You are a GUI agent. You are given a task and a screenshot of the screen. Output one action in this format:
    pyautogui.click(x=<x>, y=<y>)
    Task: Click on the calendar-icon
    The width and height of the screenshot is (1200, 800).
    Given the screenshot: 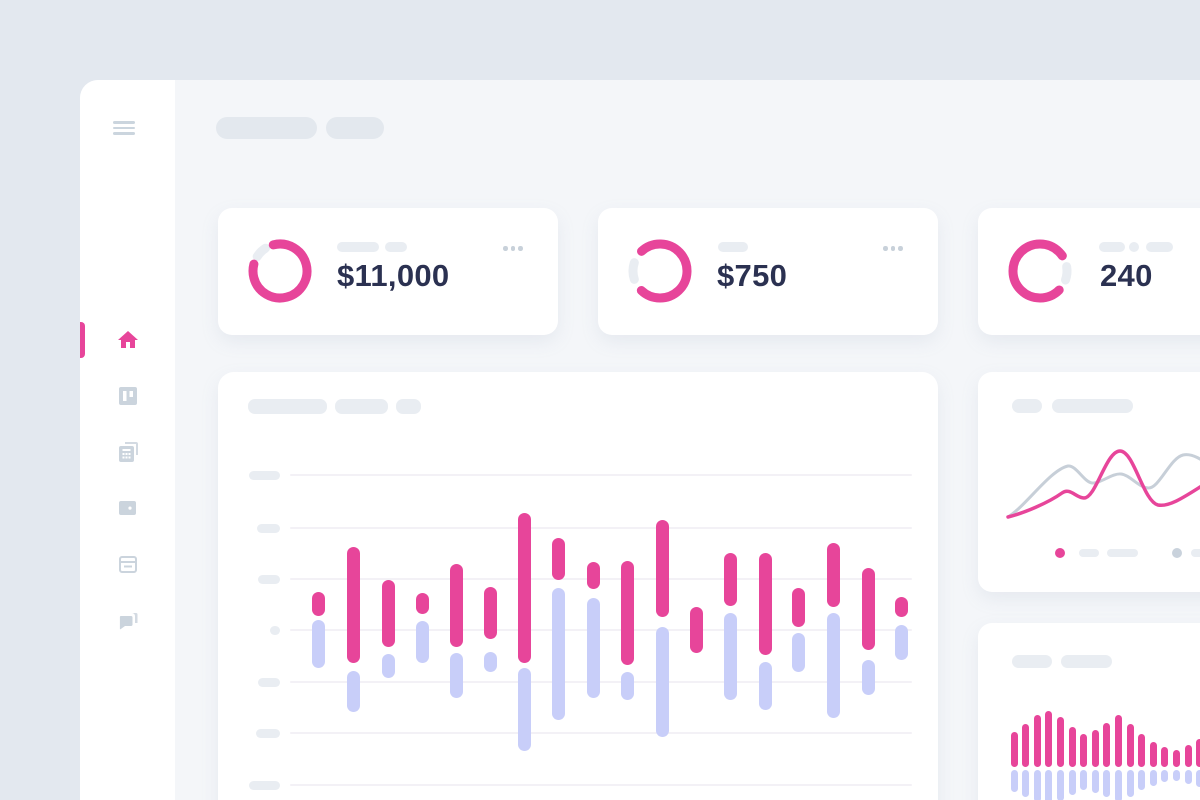 What is the action you would take?
    pyautogui.click(x=128, y=564)
    